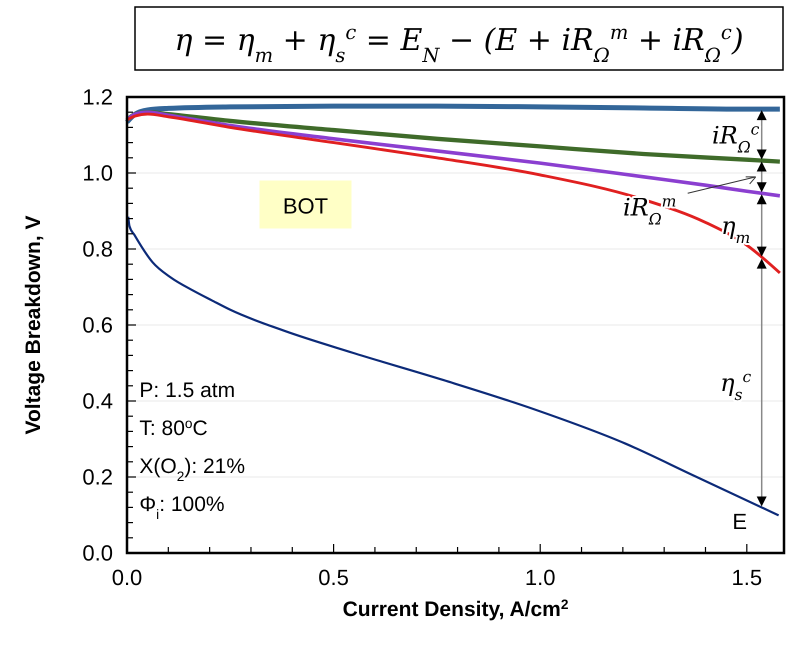 The image size is (795, 648). Describe the element at coordinates (455, 608) in the screenshot. I see `x-axis-title: Current Density, A/cm$^{2}$` at that location.